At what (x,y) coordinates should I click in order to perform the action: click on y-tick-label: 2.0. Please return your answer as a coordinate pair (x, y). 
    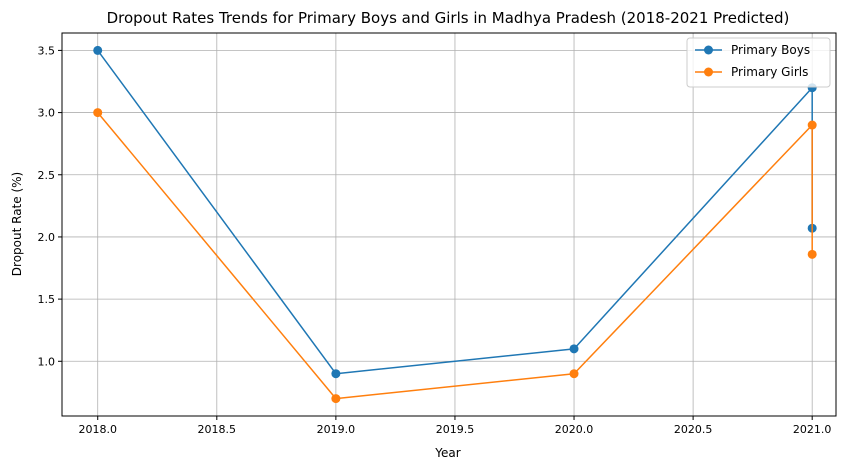
    Looking at the image, I should click on (47, 237).